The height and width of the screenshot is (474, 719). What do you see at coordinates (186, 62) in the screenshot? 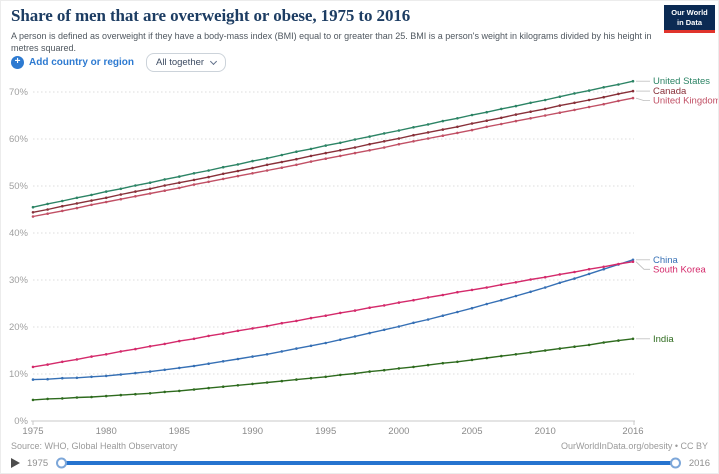
I see `grouping-dropdown: All together` at bounding box center [186, 62].